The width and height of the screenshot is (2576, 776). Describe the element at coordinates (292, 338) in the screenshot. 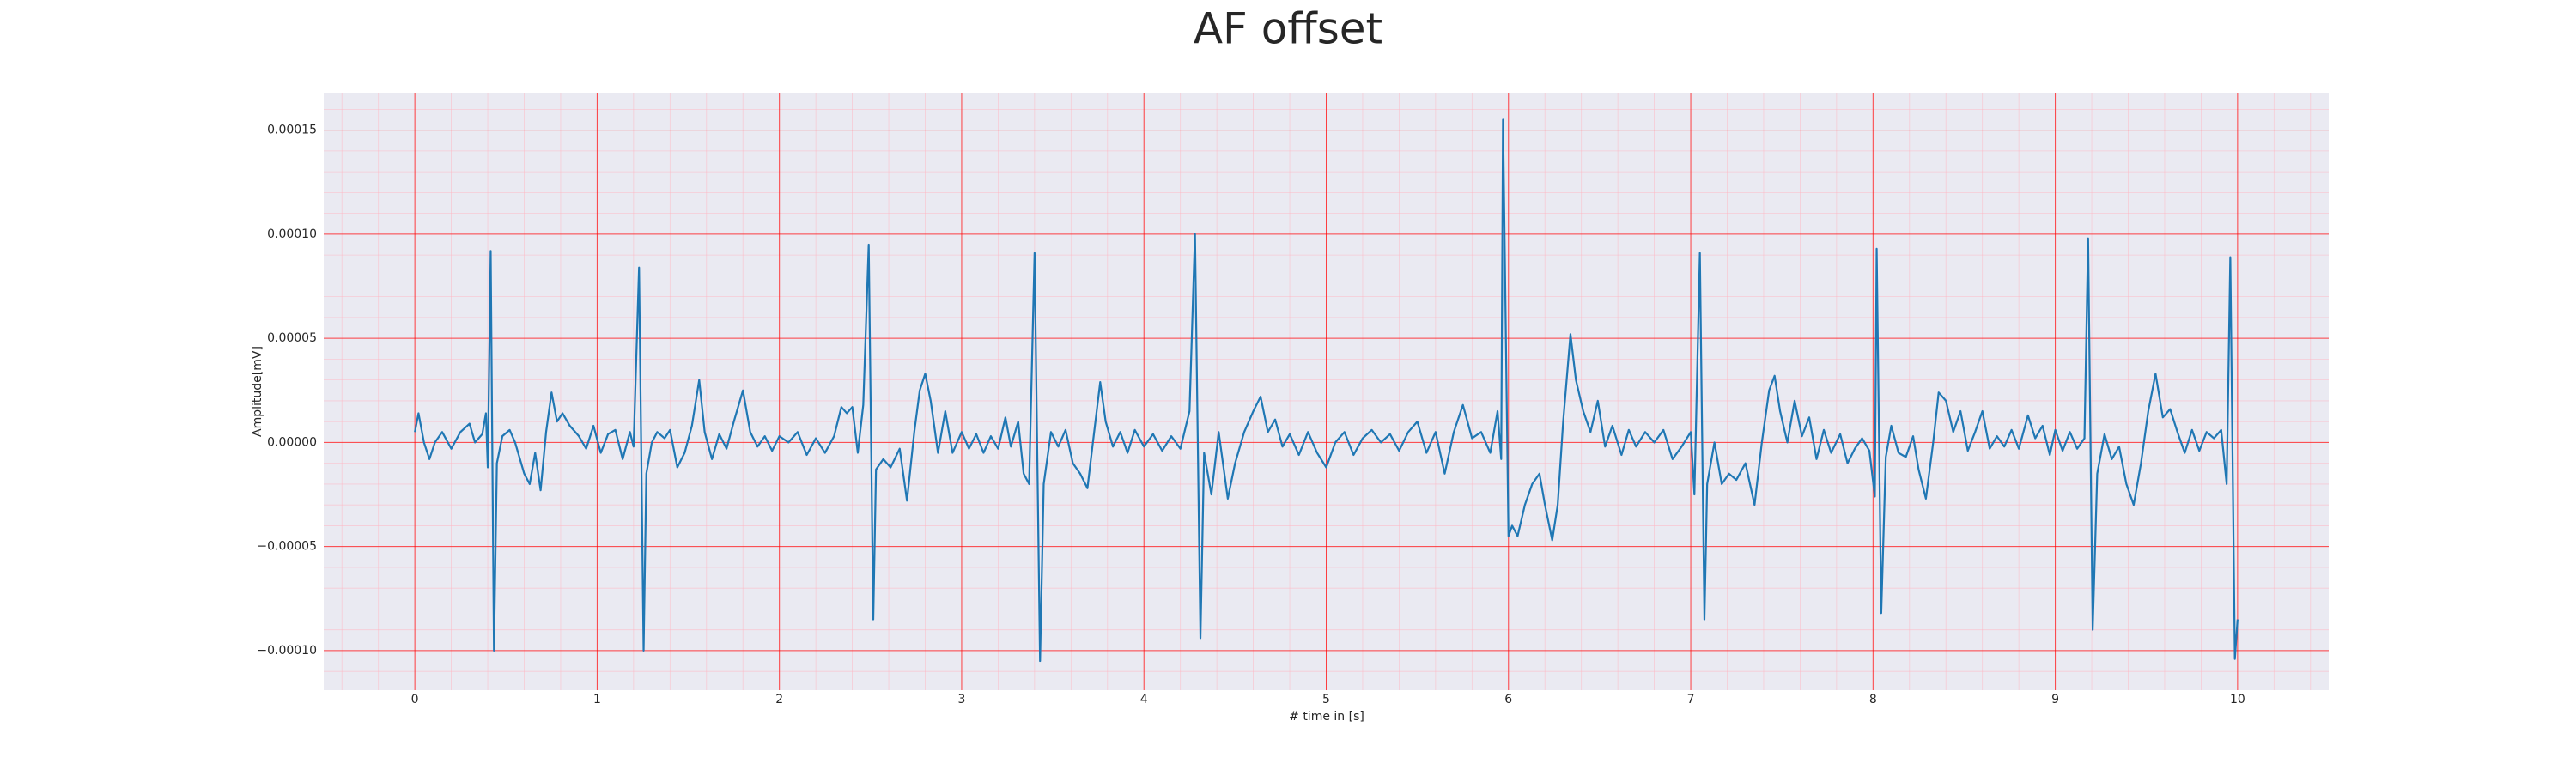

I see `y-tick-label: 0.00005` at that location.